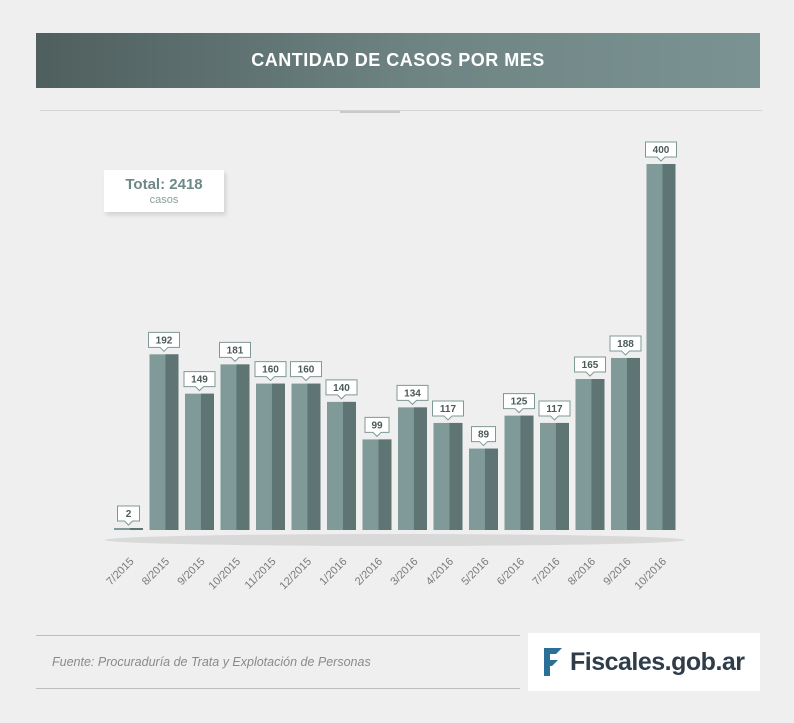 This screenshot has height=723, width=794. I want to click on total-unit: casos, so click(164, 200).